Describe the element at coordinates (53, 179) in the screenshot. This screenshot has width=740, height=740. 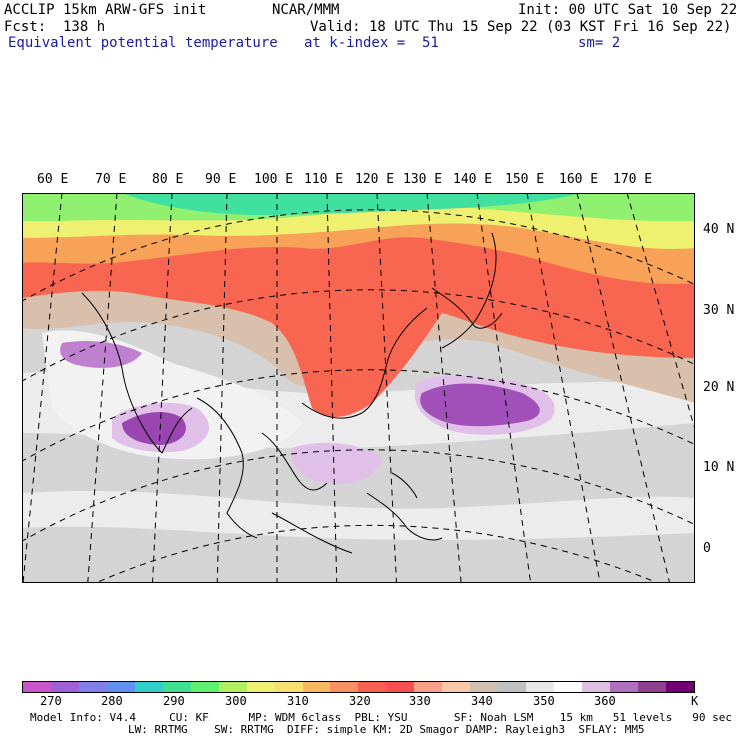
I see `lon-label: 60 E` at that location.